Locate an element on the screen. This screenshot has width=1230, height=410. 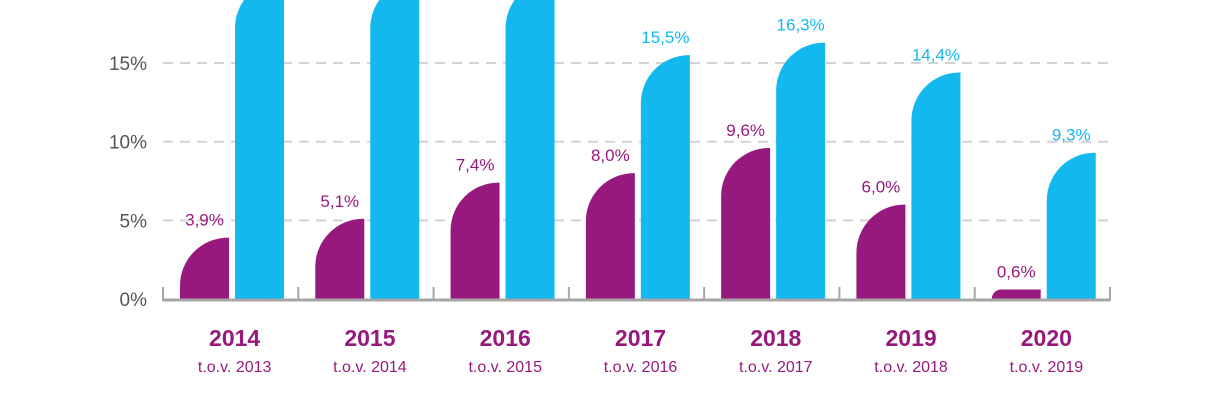
bar-blue-2018 is located at coordinates (801, 170).